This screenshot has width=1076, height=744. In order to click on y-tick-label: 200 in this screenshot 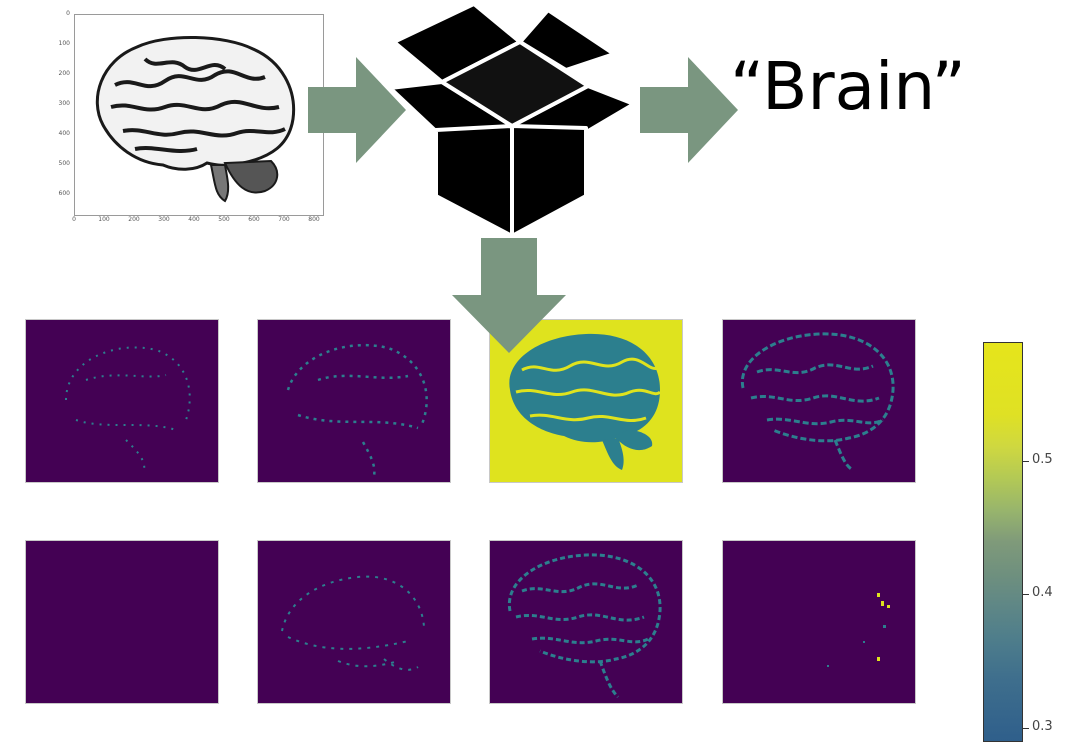, I will do `click(64, 73)`.